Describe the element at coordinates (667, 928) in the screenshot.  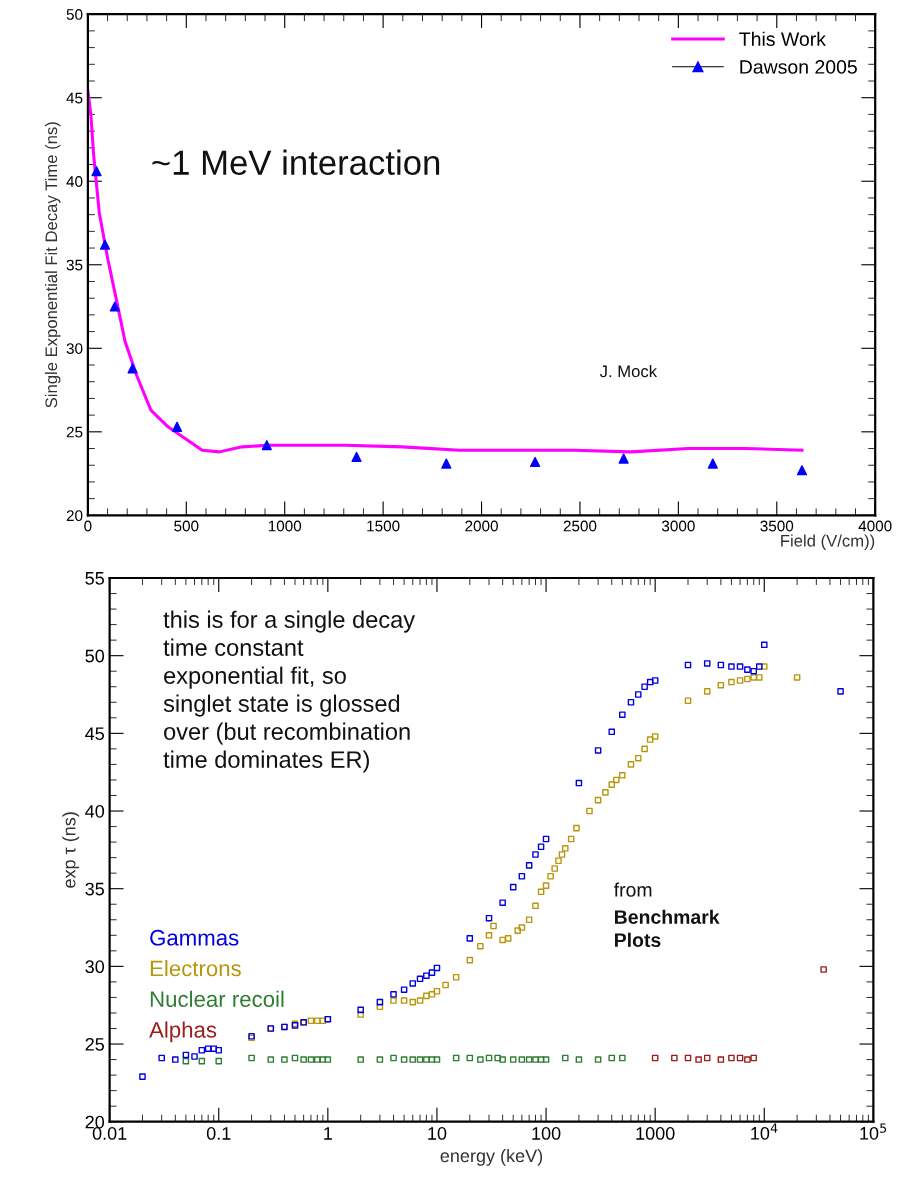
I see `annotation: Benchmark Plots` at that location.